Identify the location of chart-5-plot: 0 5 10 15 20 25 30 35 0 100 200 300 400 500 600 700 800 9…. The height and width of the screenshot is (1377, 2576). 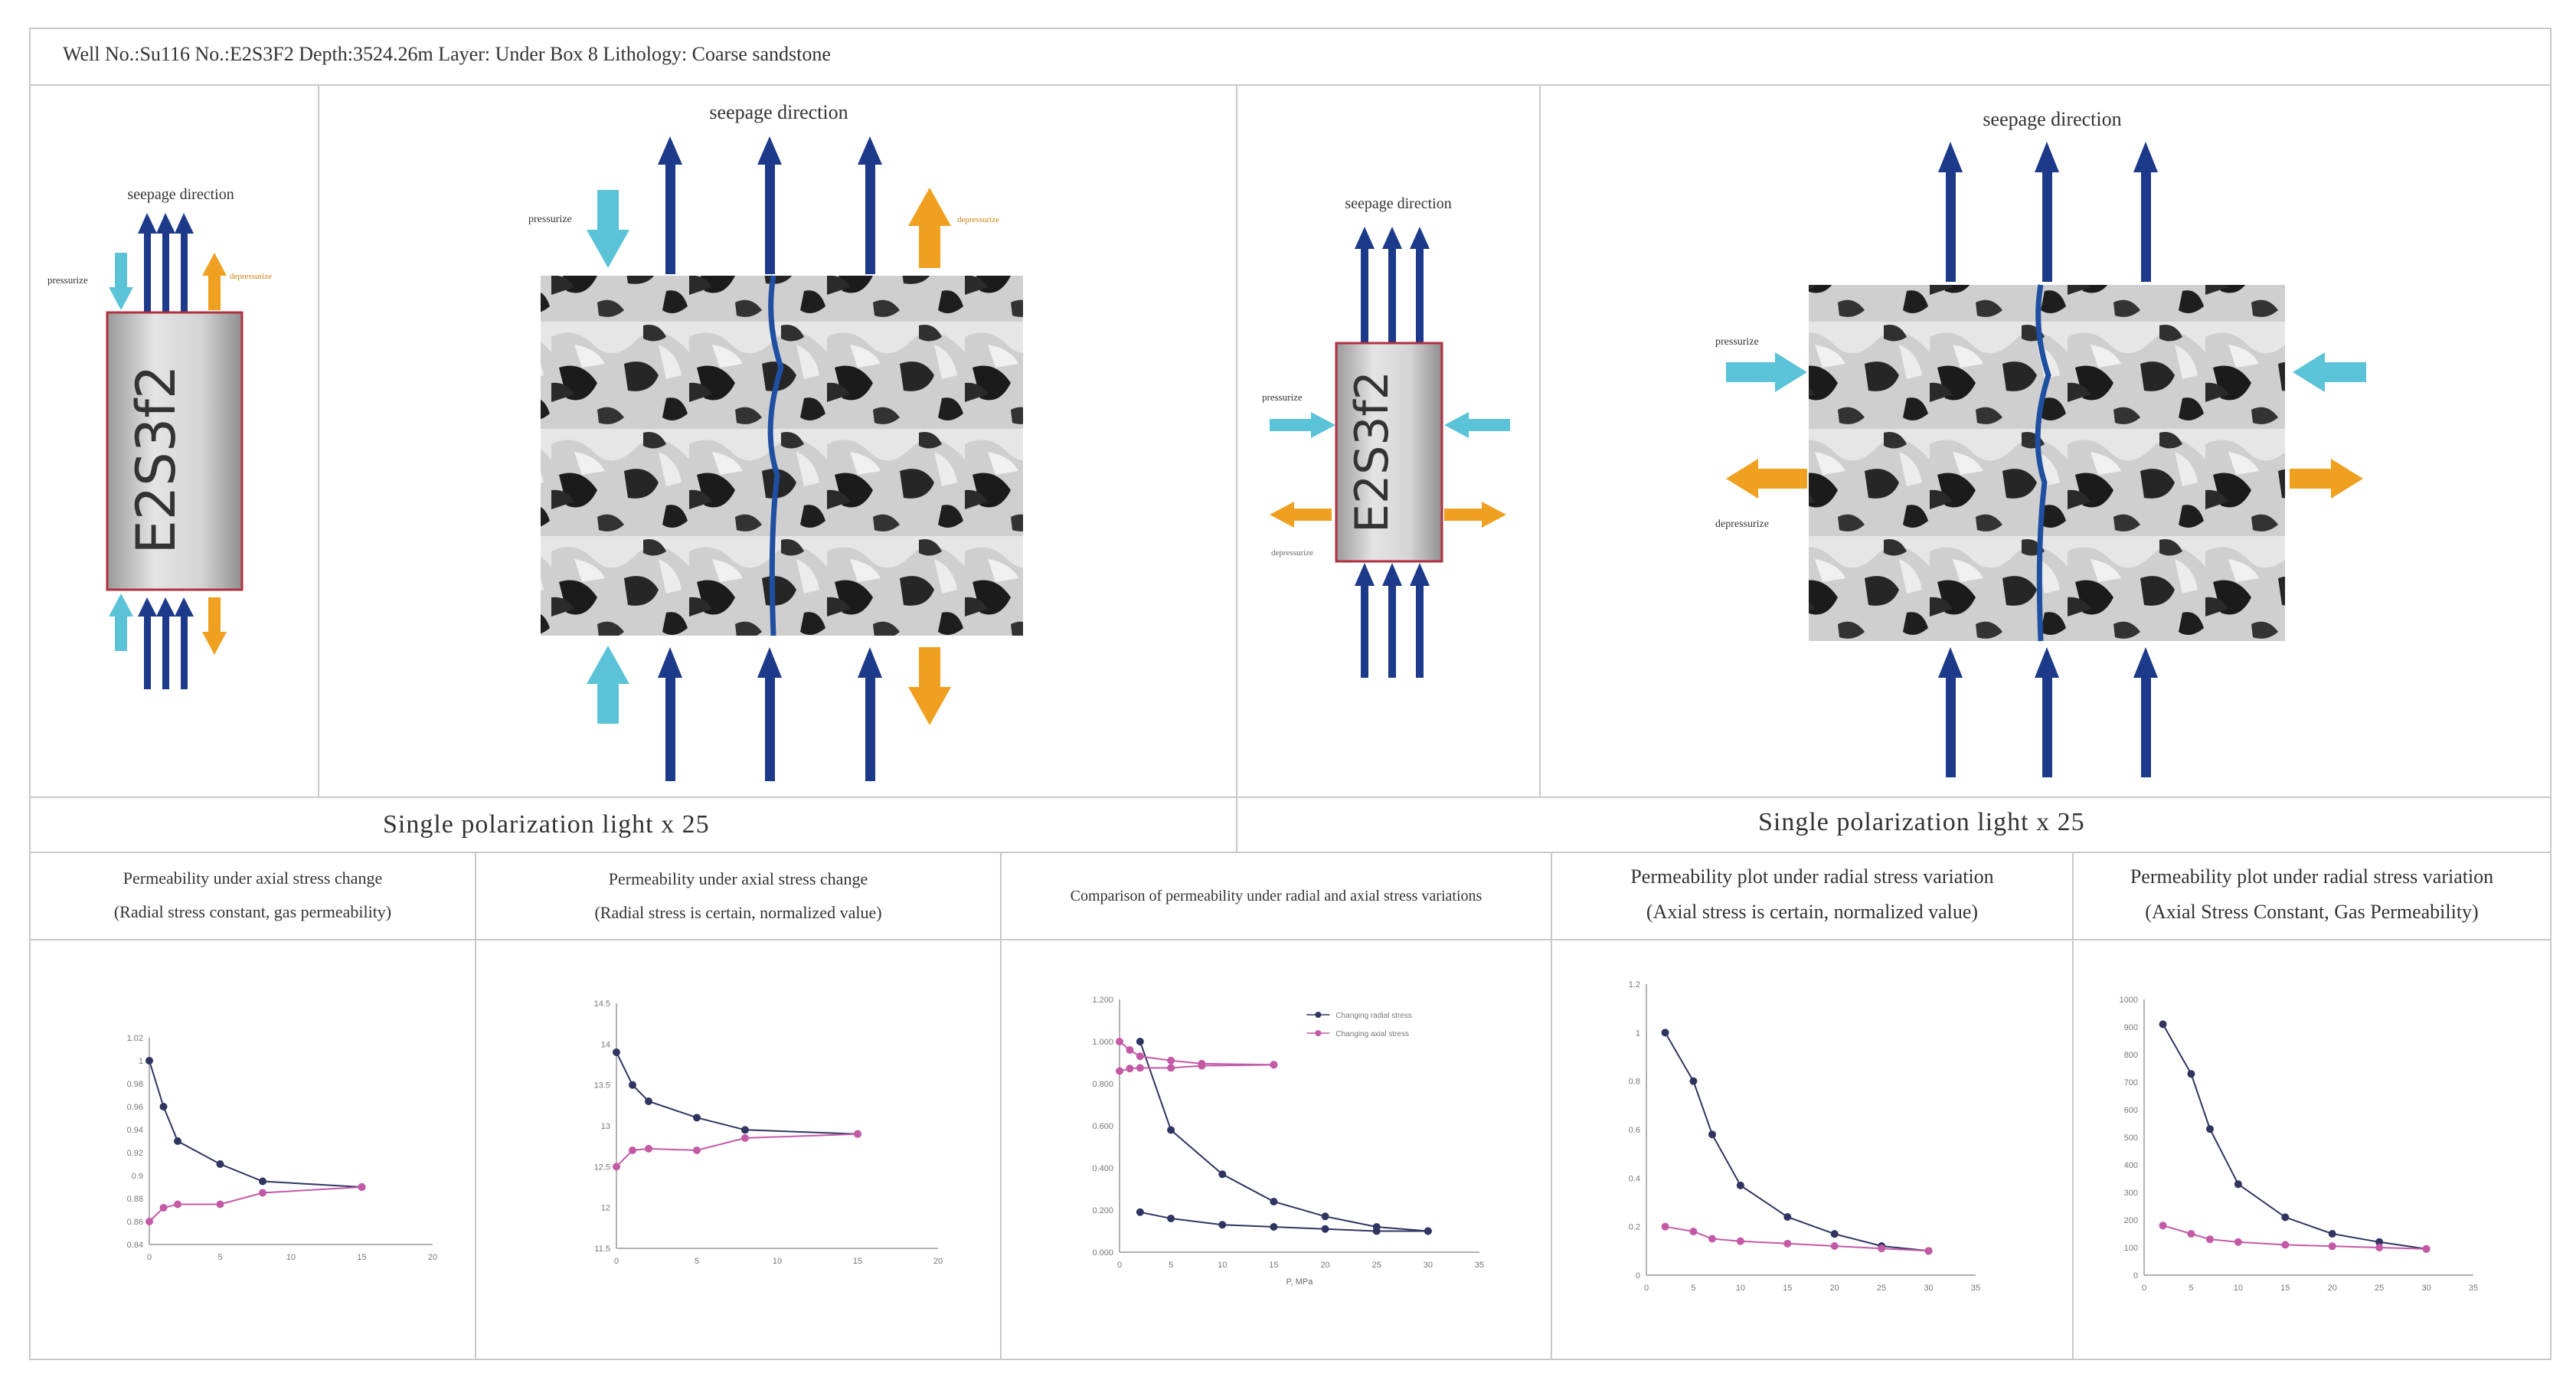
(2299, 1144).